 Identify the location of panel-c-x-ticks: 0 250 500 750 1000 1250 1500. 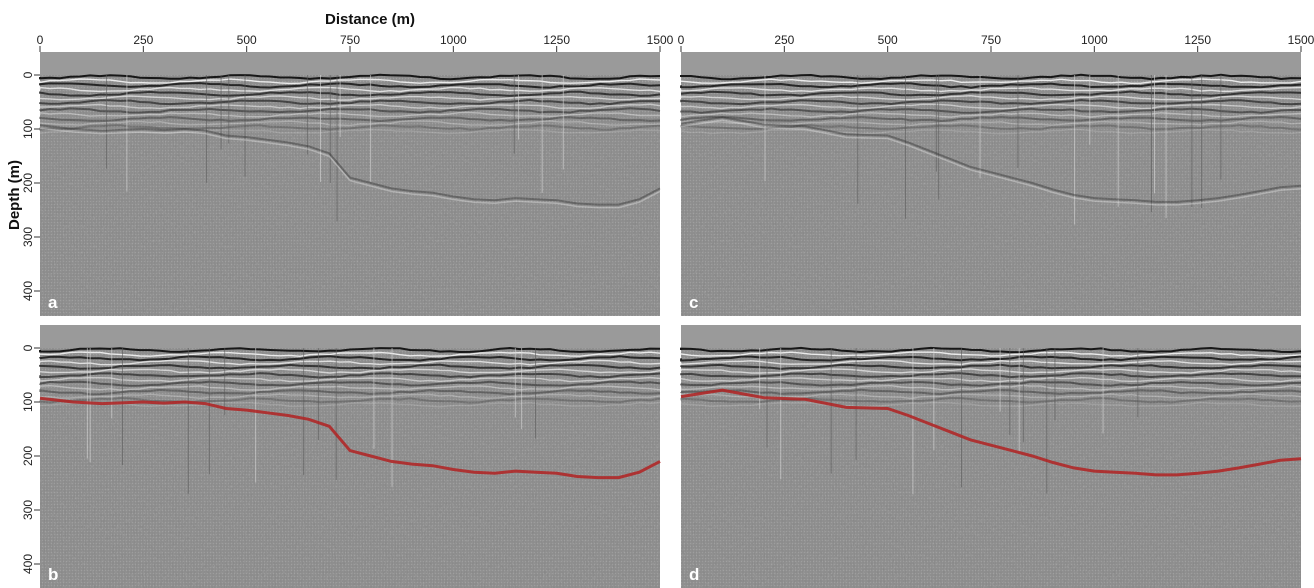
(996, 42).